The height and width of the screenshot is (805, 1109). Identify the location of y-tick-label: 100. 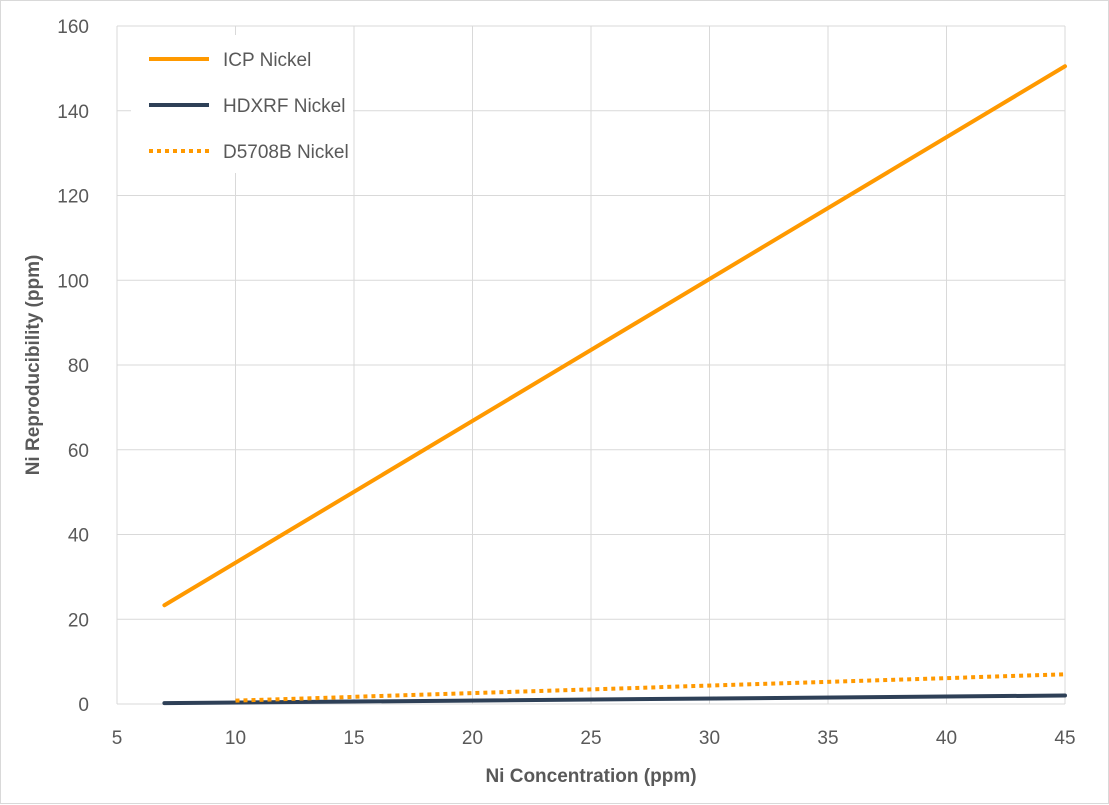
(73, 281).